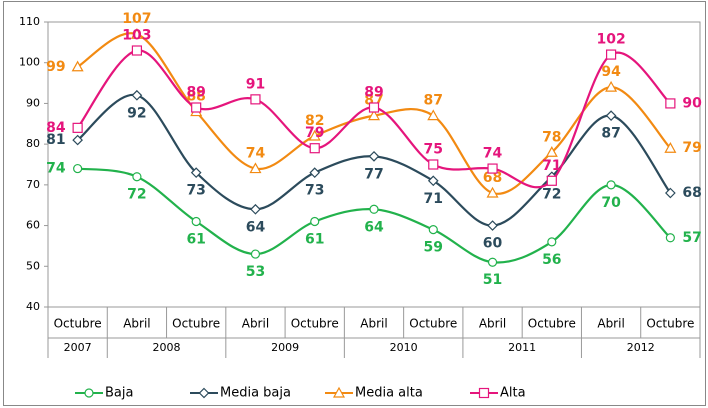 The height and width of the screenshot is (408, 708). What do you see at coordinates (255, 272) in the screenshot?
I see `data-label: 53` at bounding box center [255, 272].